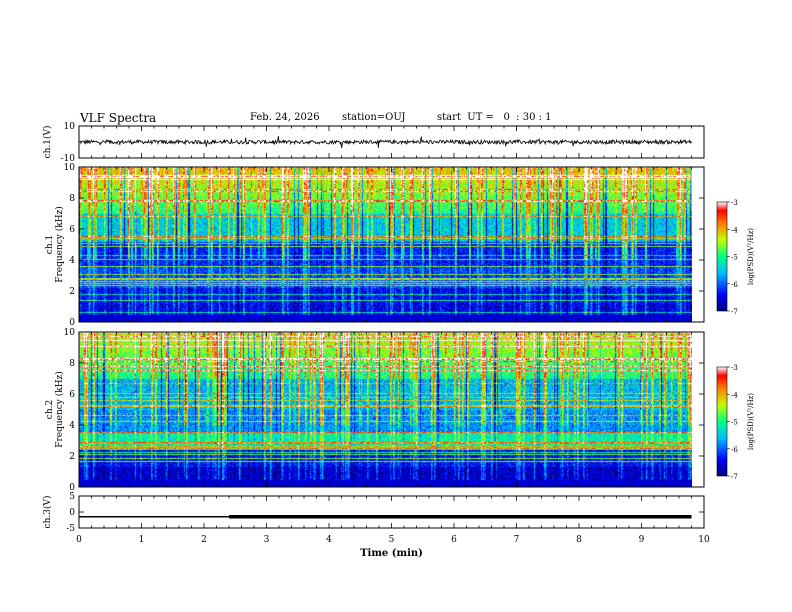 Image resolution: width=792 pixels, height=612 pixels. Describe the element at coordinates (72, 261) in the screenshot. I see `ch1-spectrogram-ytick-label: 4` at that location.